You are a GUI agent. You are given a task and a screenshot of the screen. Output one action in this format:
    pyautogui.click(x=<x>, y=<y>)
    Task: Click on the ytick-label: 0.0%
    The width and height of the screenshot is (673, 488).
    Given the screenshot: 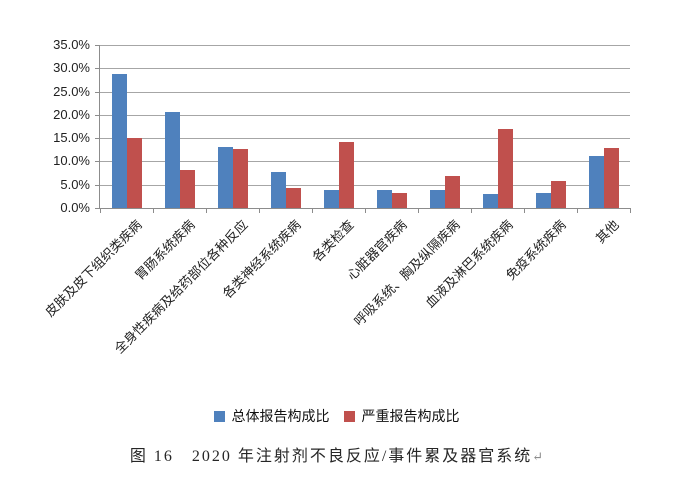 What is the action you would take?
    pyautogui.click(x=75, y=207)
    